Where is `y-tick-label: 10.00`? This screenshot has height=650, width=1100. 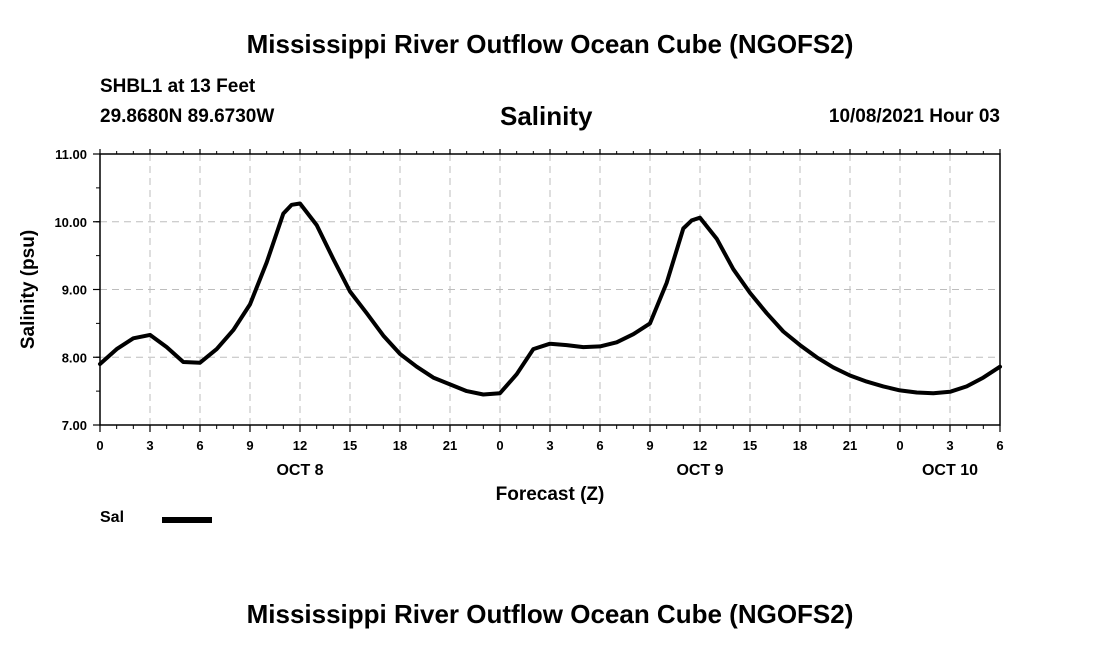 y-tick-label: 10.00 is located at coordinates (70, 222).